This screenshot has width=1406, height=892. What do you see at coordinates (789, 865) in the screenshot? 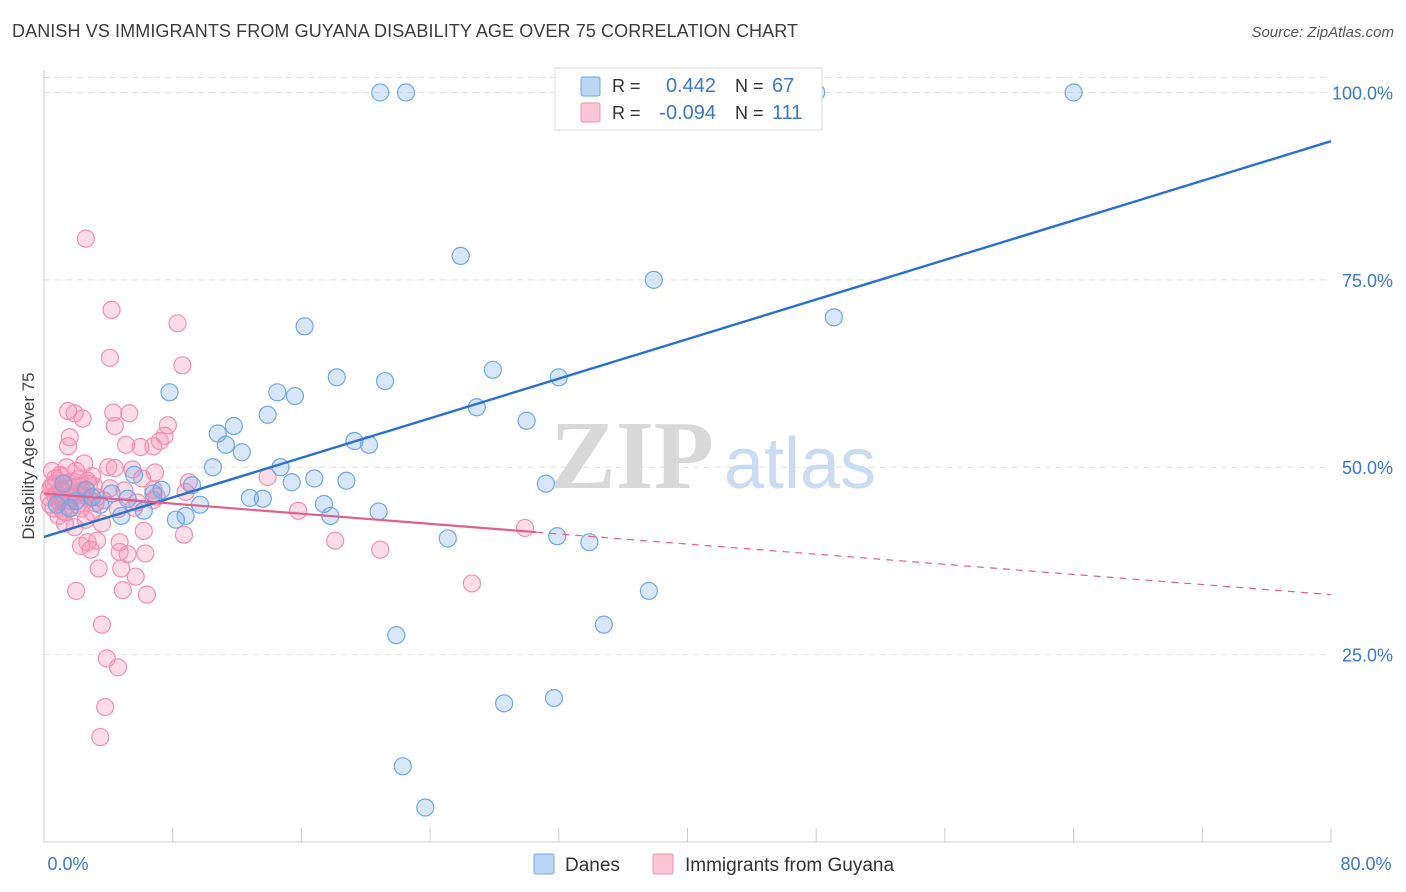
I see `bottom-legend-label-guyana: Immigrants from Guyana` at bounding box center [789, 865].